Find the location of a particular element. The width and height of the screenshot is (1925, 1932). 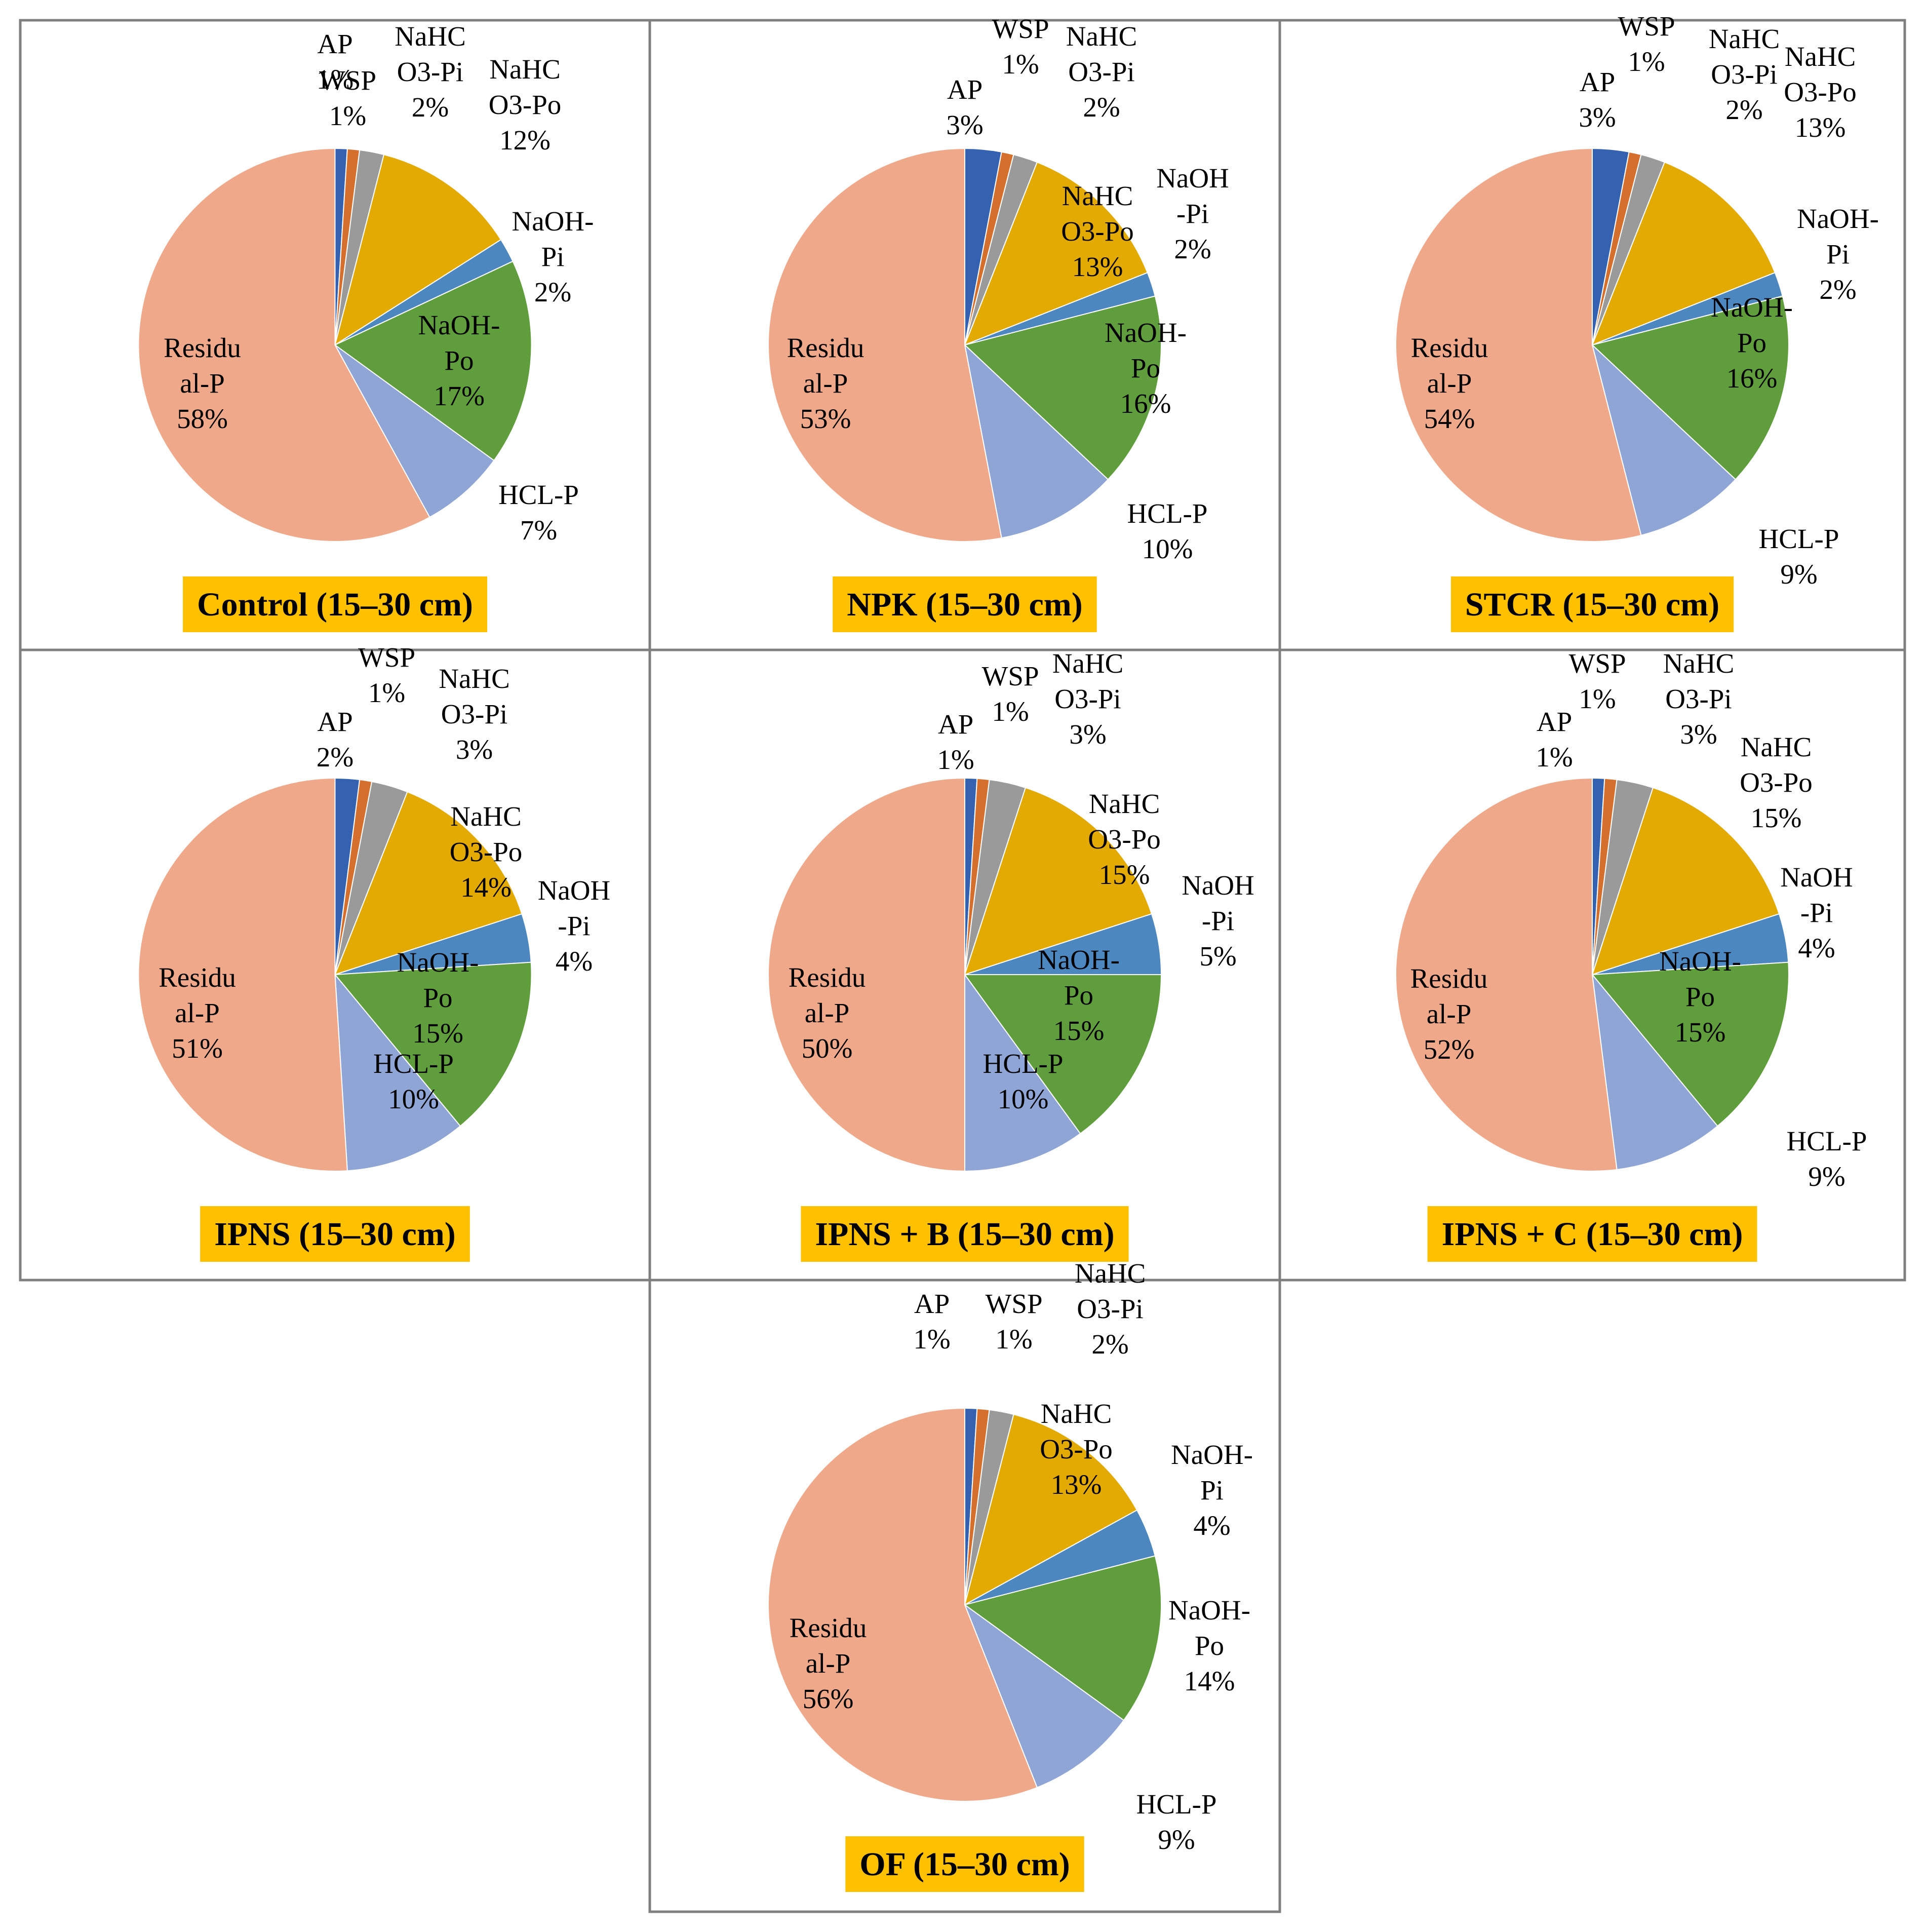

chart-title-badge: IPNS (15–30 cm) is located at coordinates (335, 1234).